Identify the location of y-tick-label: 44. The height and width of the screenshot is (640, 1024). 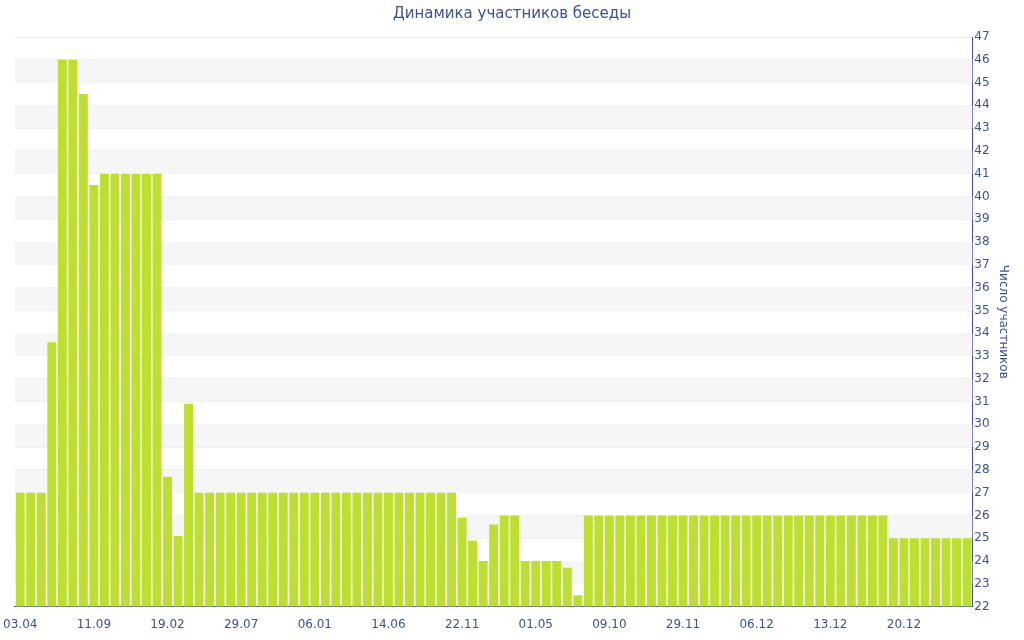
(982, 104).